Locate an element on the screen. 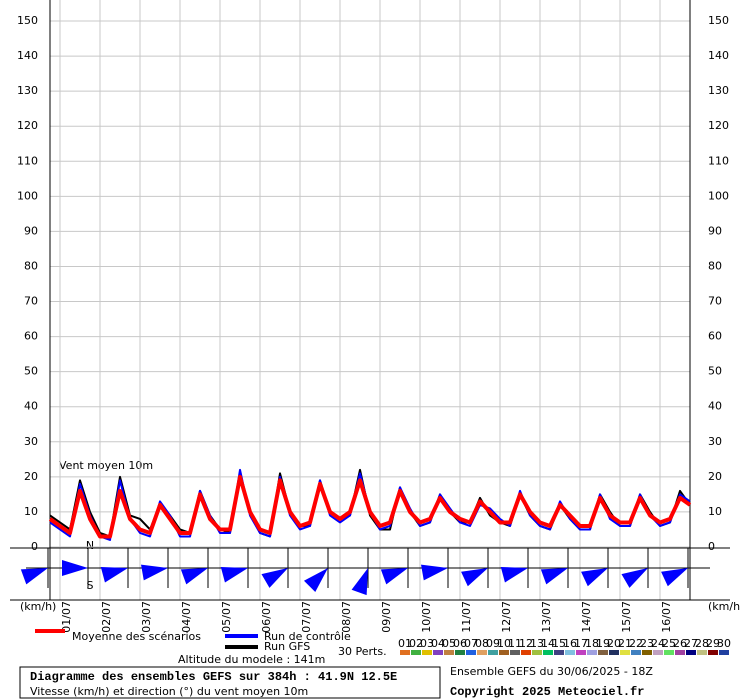  perturbation-label: 07 is located at coordinates (471, 643).